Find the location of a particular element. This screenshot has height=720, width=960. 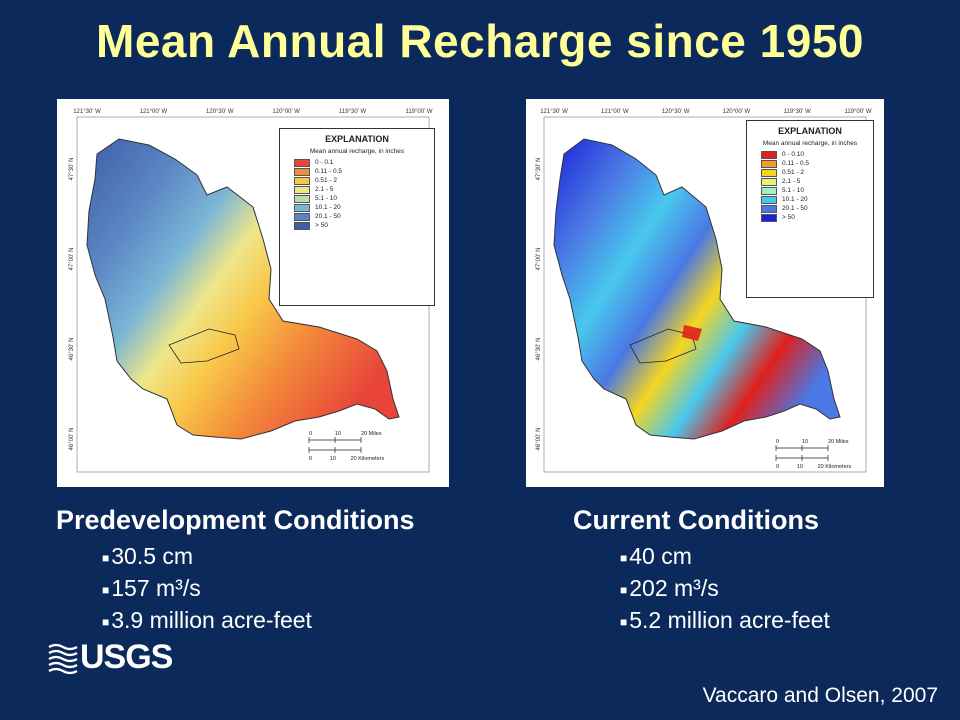

legend-label: 0 - 0.1 is located at coordinates (324, 162).